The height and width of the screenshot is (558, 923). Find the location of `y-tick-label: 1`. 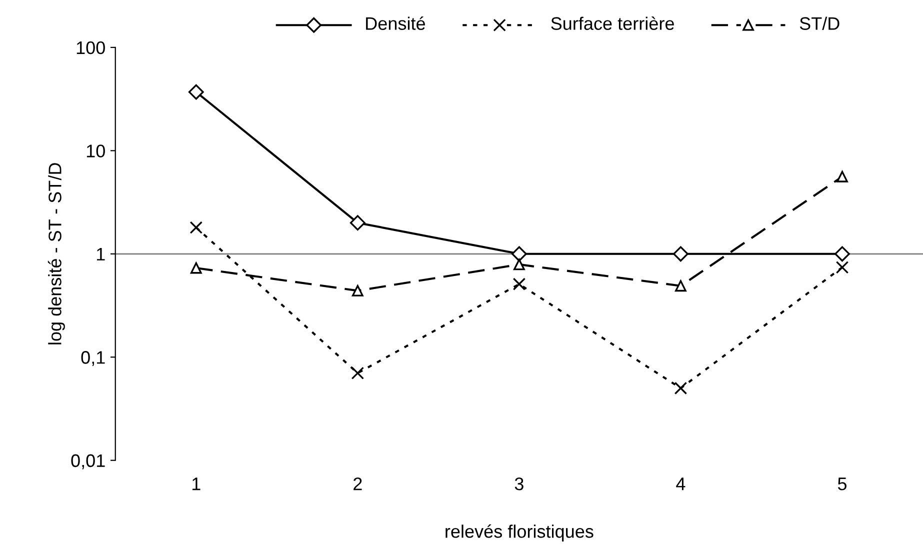

y-tick-label: 1 is located at coordinates (100, 254).